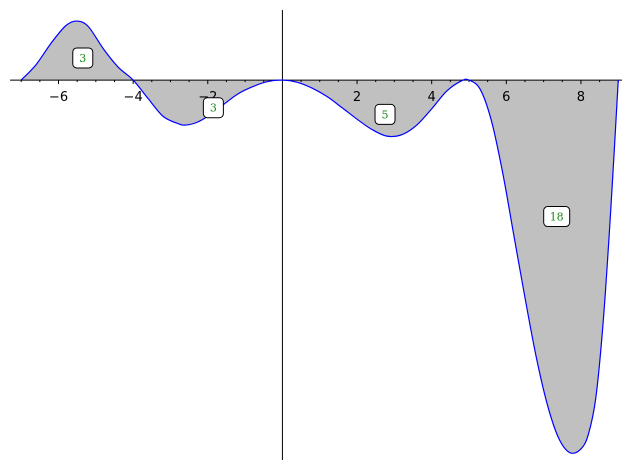 This screenshot has width=630, height=470. I want to click on region-label: 5, so click(385, 114).